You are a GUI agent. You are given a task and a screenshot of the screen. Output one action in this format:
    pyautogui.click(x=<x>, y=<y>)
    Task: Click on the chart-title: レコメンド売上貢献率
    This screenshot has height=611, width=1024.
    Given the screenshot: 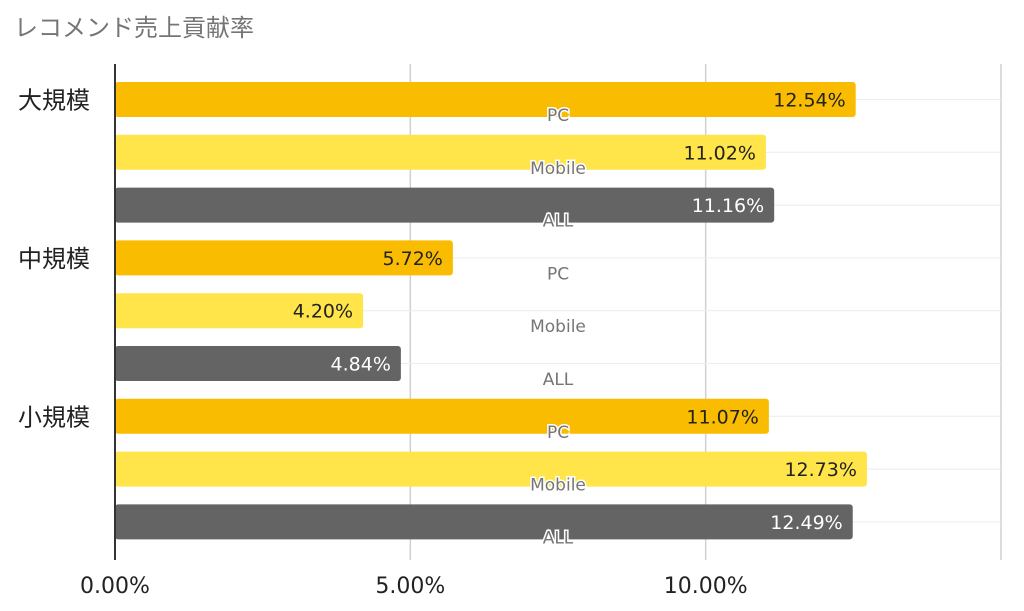 What is the action you would take?
    pyautogui.click(x=134, y=28)
    